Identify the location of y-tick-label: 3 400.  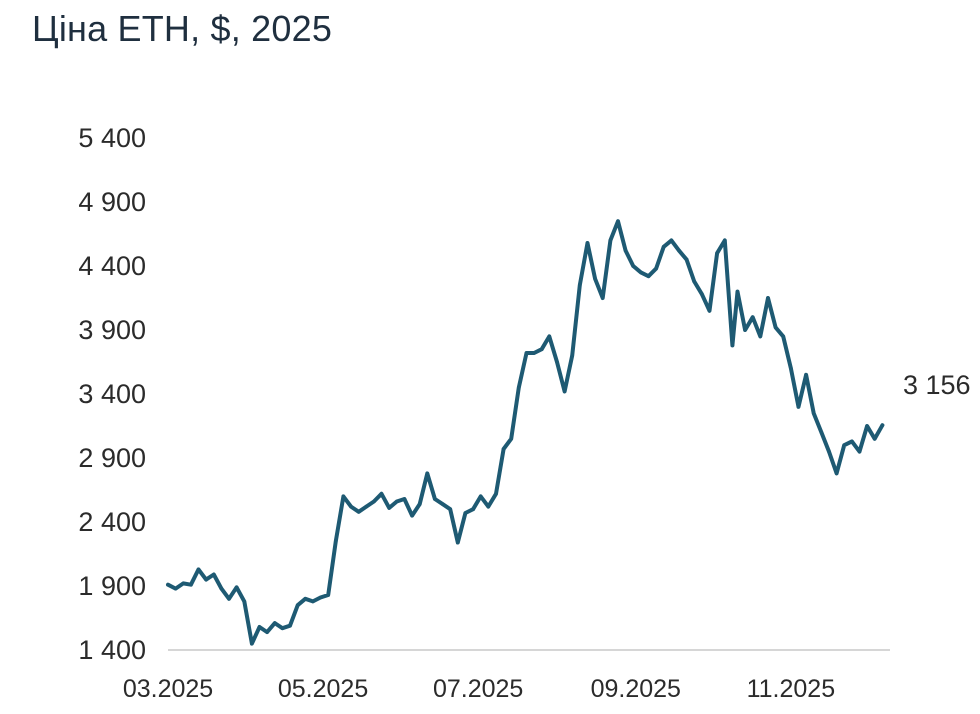
(112, 394).